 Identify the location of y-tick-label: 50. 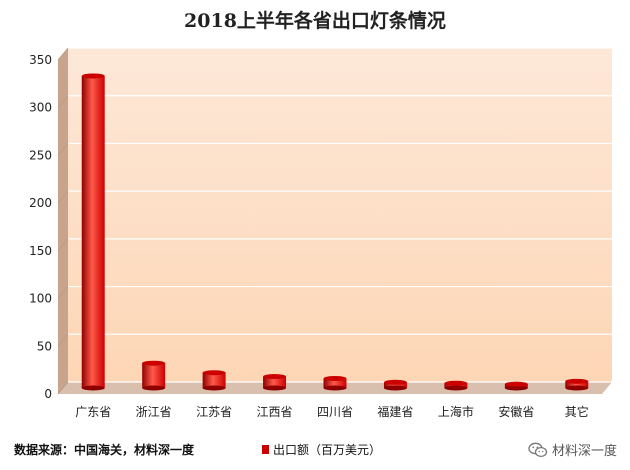
(44, 346).